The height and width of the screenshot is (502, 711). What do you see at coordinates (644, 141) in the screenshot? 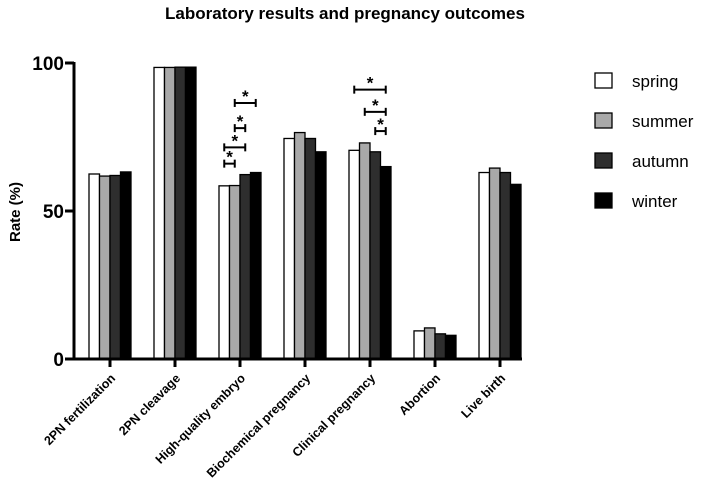
I see `legend: spring summer autumn winter` at bounding box center [644, 141].